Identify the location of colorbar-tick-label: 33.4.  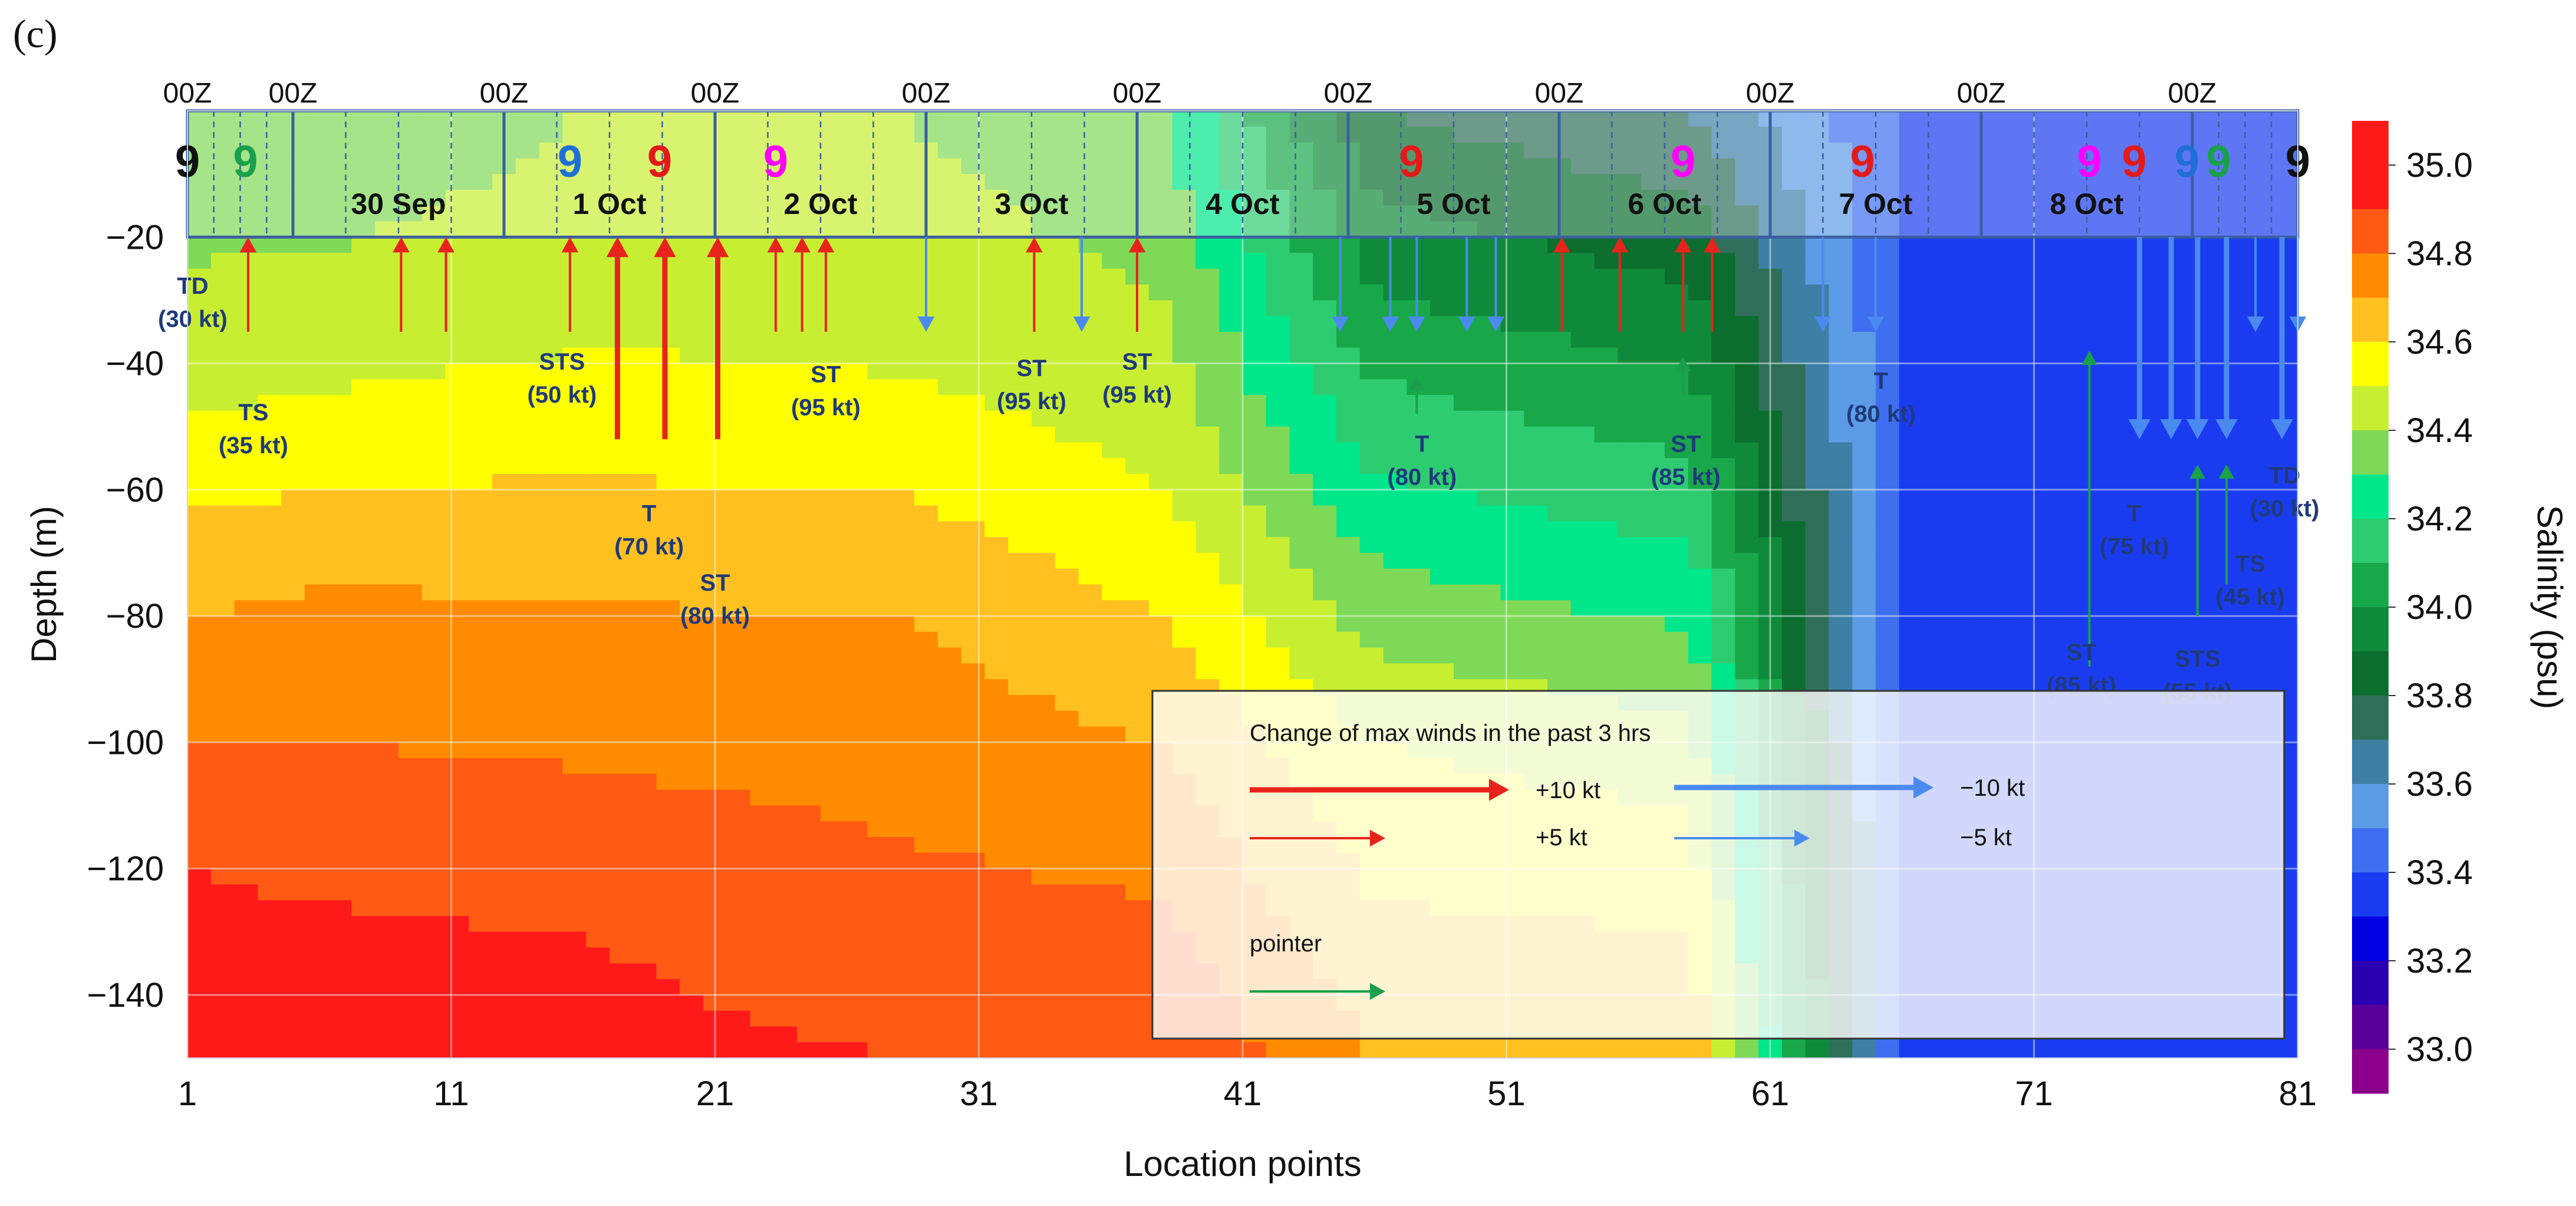
(2439, 873).